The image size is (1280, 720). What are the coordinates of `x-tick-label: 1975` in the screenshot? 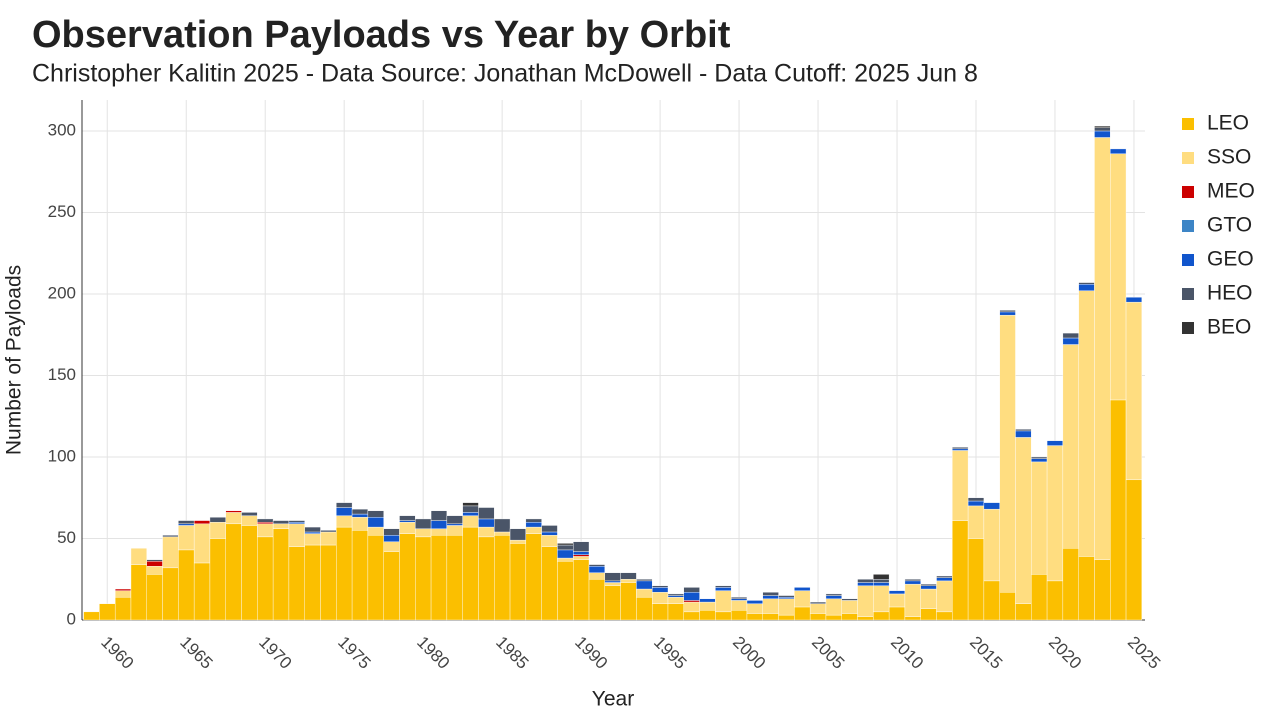 It's located at (354, 653).